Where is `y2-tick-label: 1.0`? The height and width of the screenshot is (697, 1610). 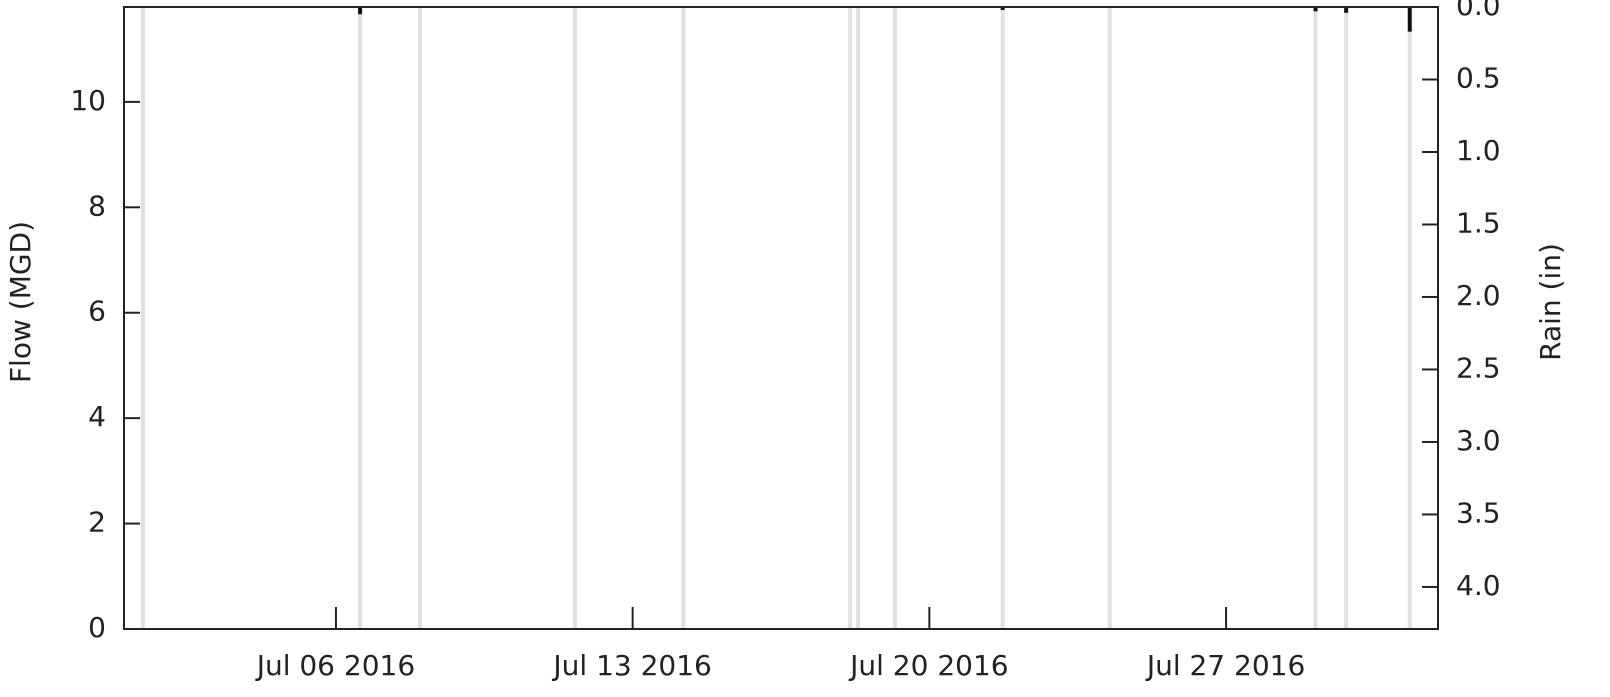
y2-tick-label: 1.0 is located at coordinates (1478, 150).